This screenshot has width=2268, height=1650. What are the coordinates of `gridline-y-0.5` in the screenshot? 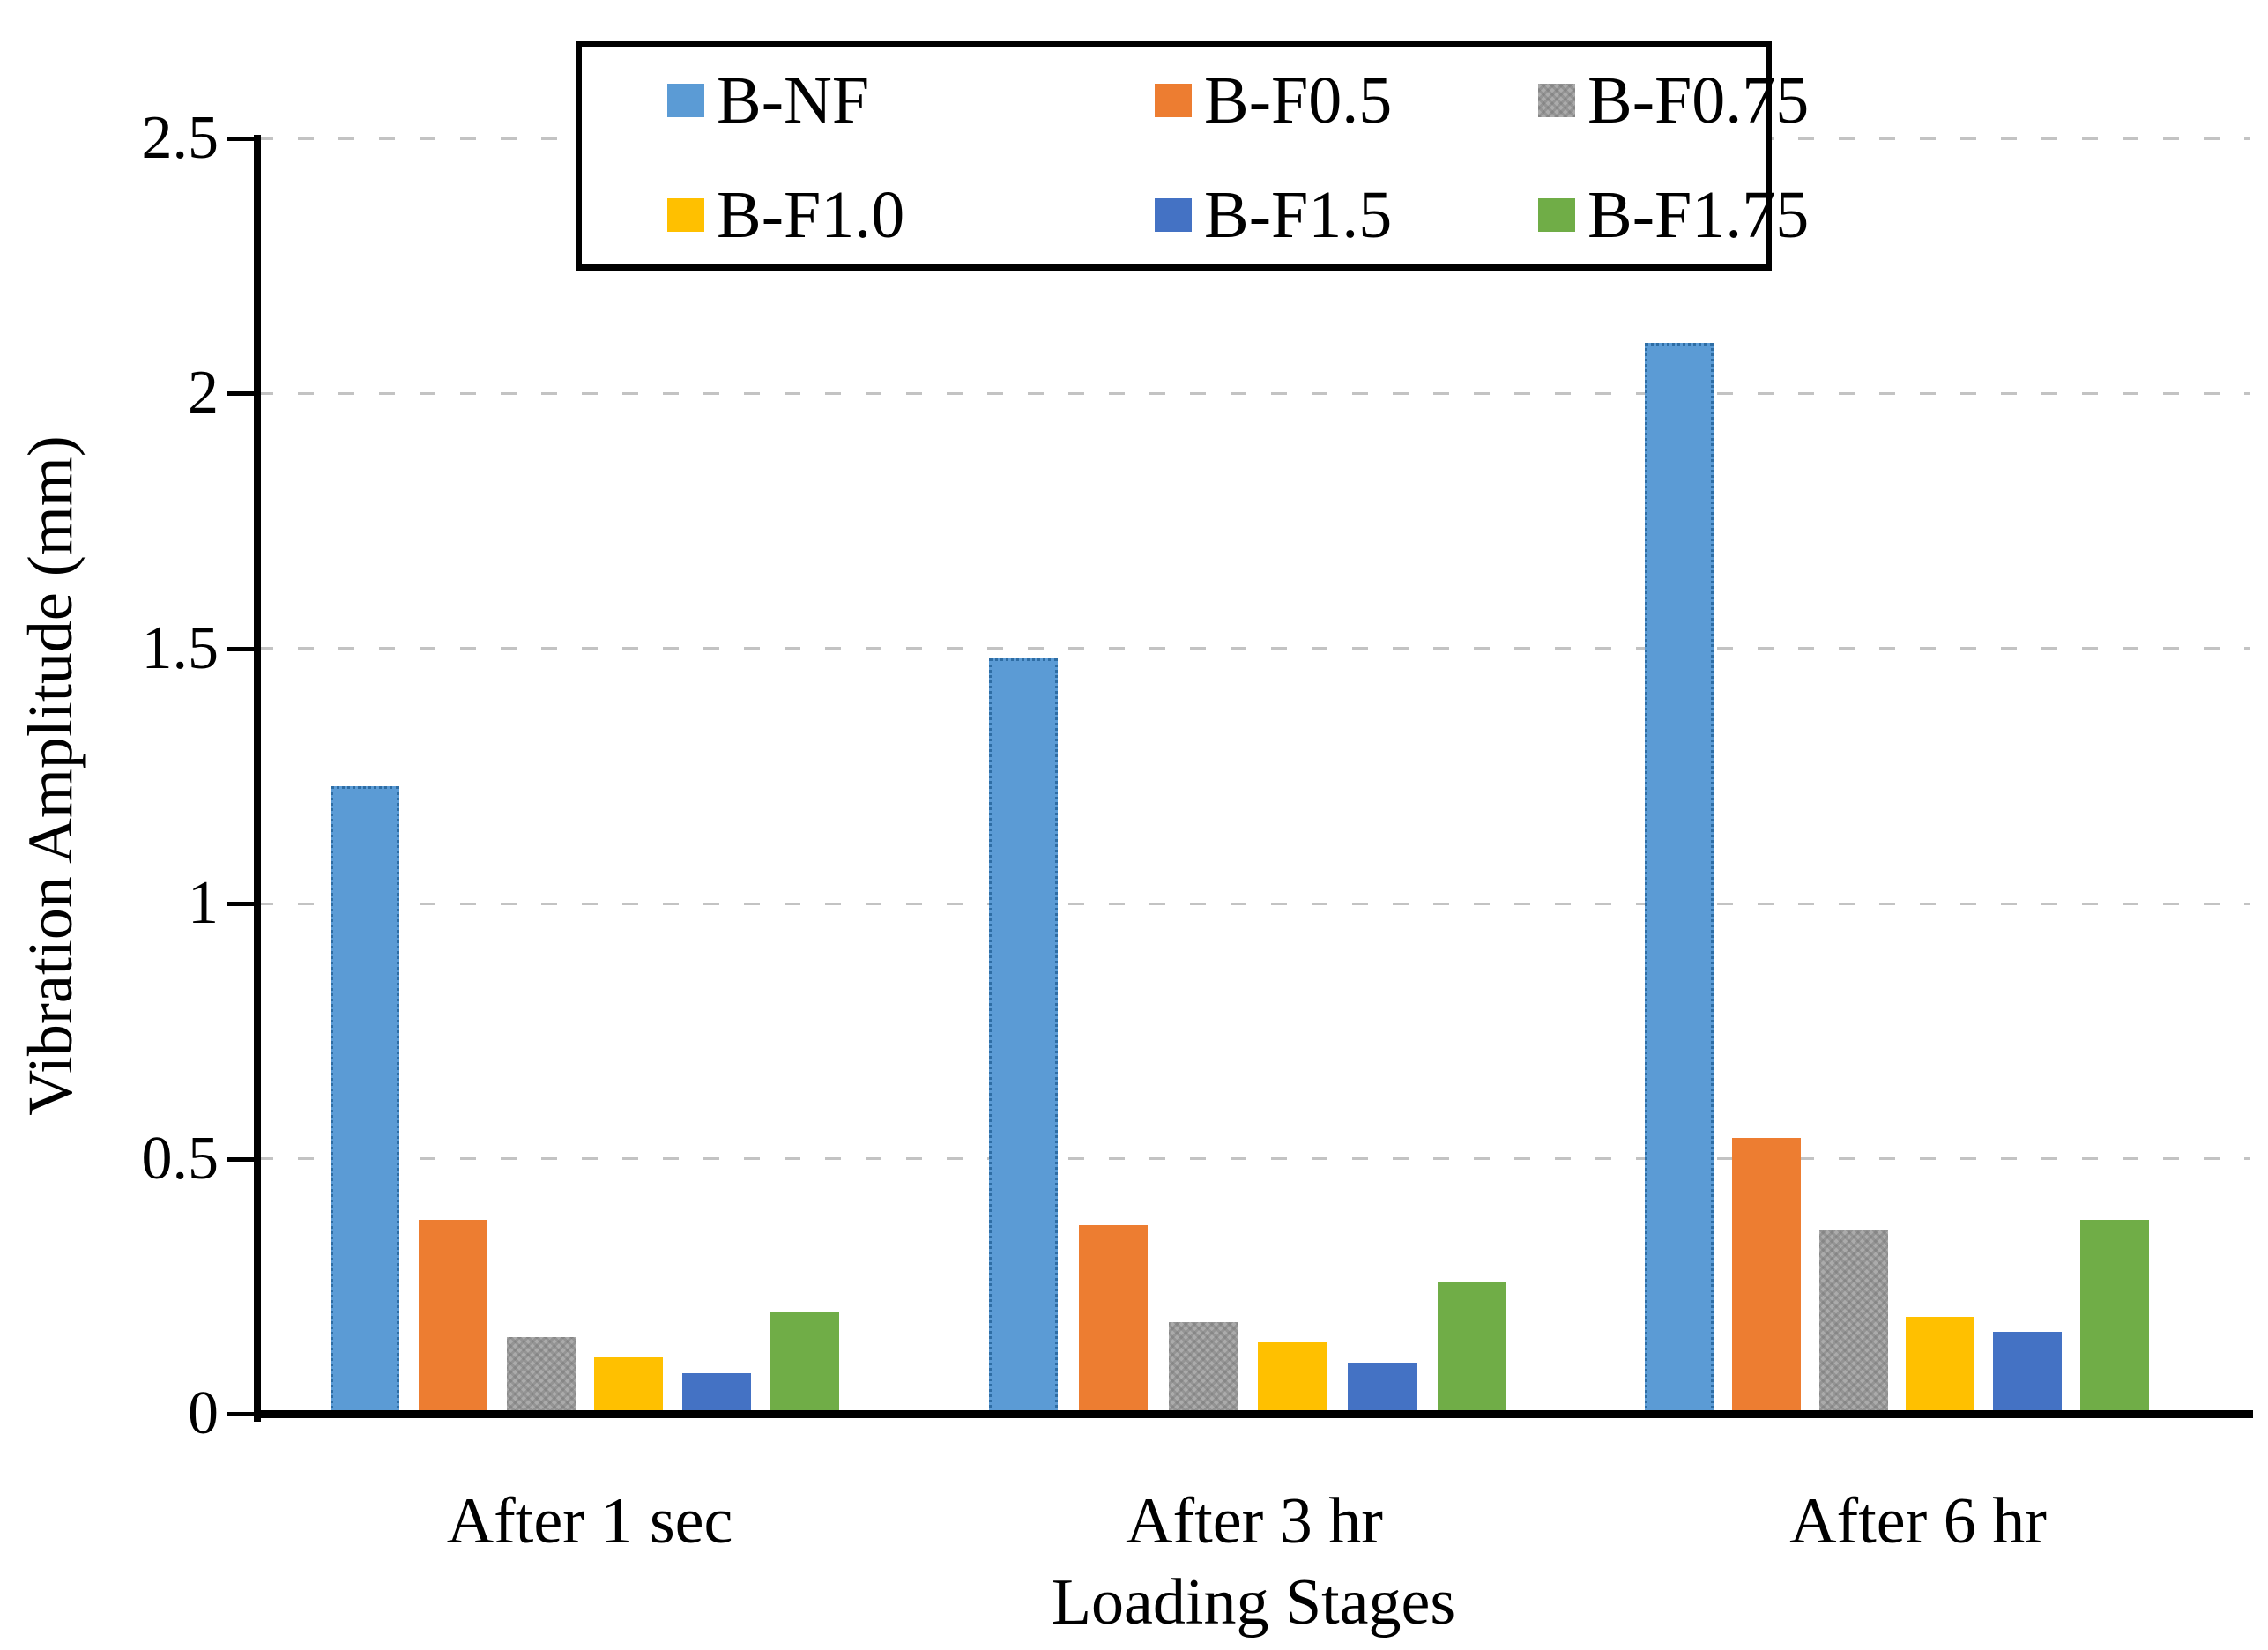 It's located at (1253, 1159).